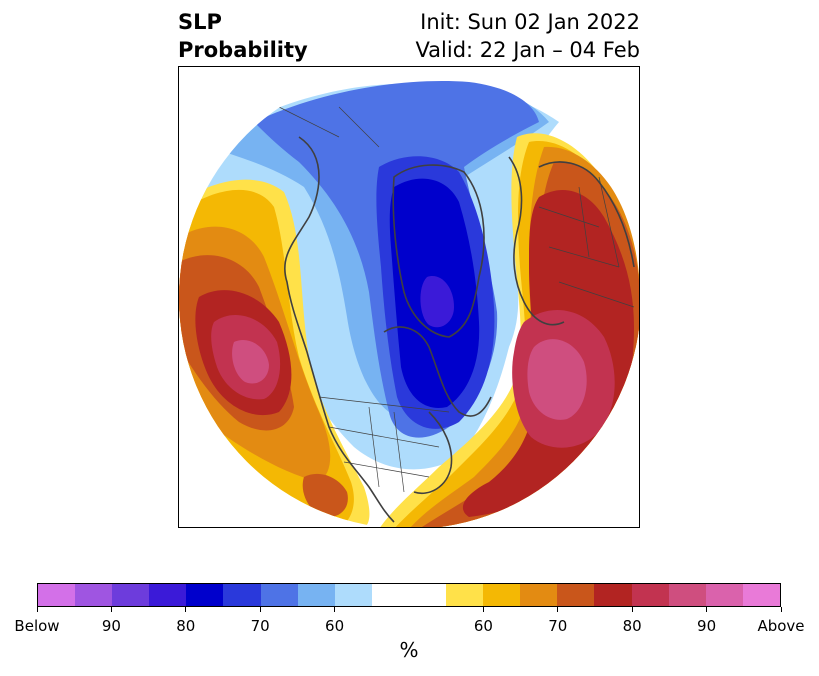 This screenshot has height=676, width=819. Describe the element at coordinates (325, 495) in the screenshot. I see `above-70-southwest` at that location.